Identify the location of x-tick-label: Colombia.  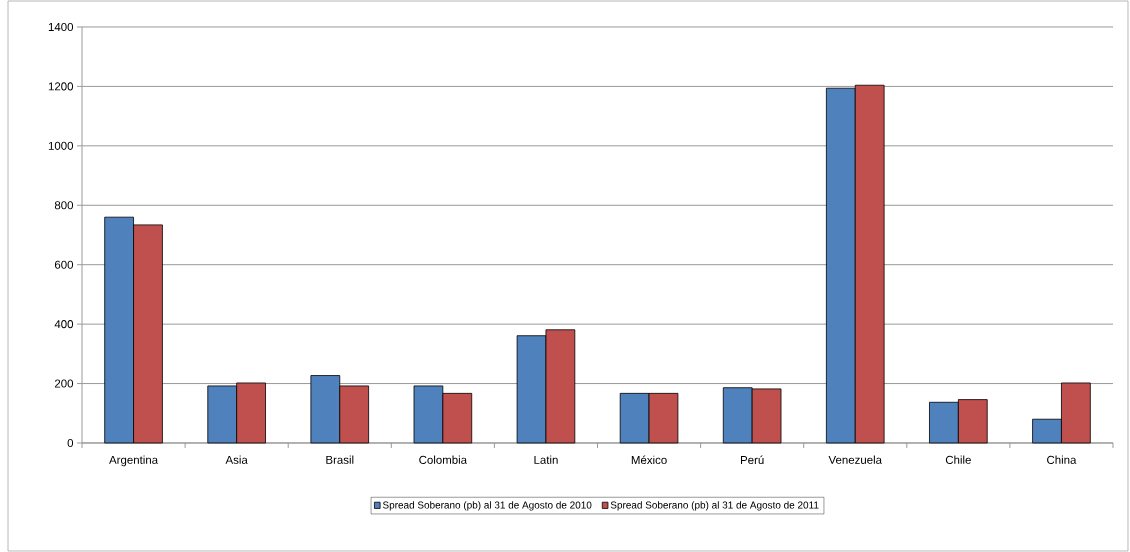
(443, 459).